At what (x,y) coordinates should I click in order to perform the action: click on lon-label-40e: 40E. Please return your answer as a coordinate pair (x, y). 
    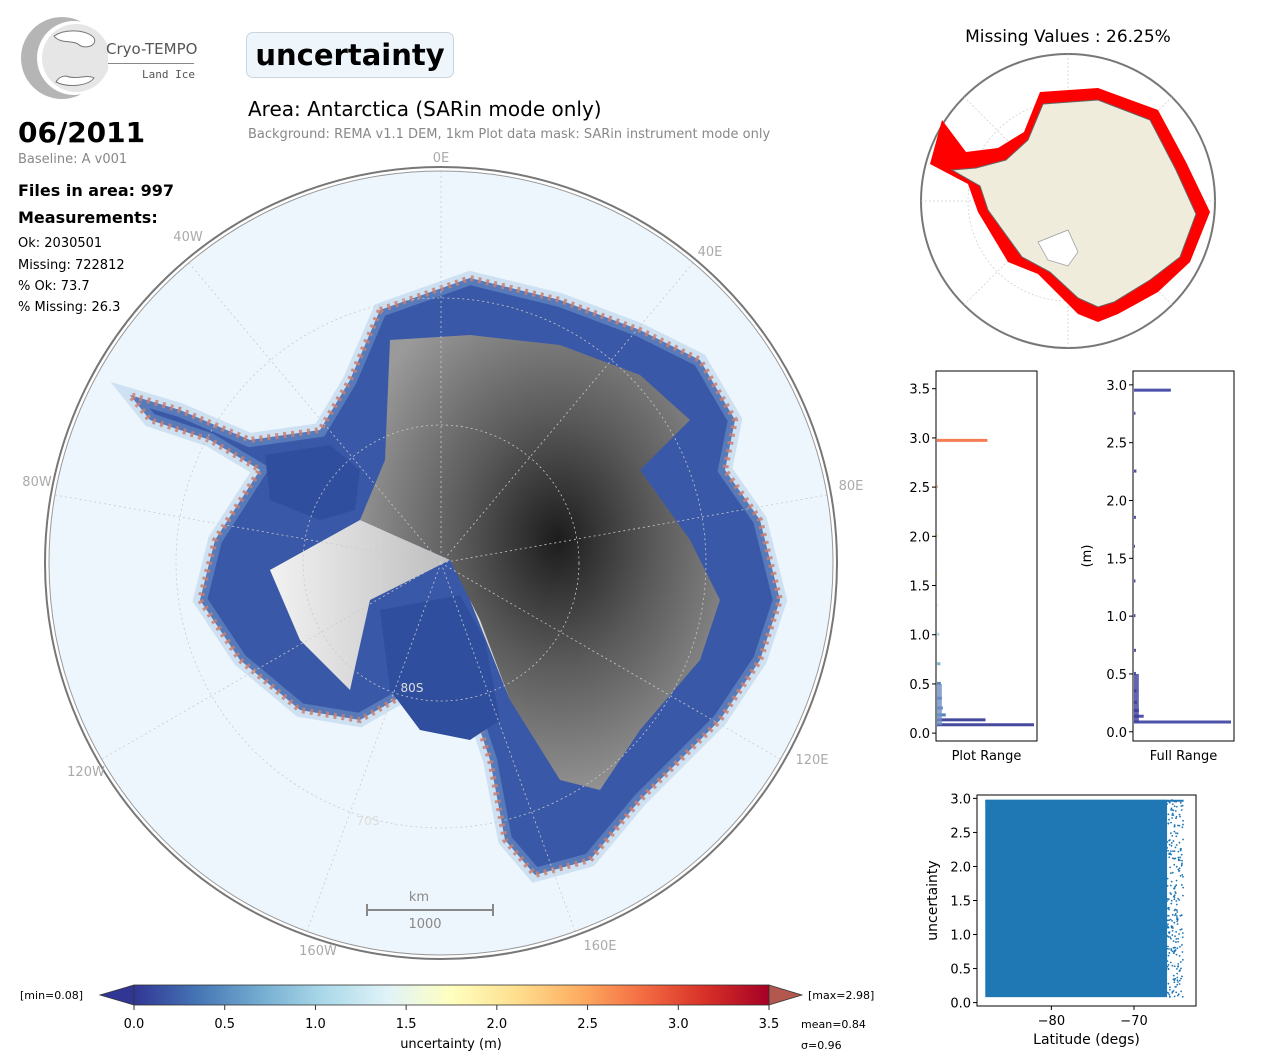
    Looking at the image, I should click on (710, 252).